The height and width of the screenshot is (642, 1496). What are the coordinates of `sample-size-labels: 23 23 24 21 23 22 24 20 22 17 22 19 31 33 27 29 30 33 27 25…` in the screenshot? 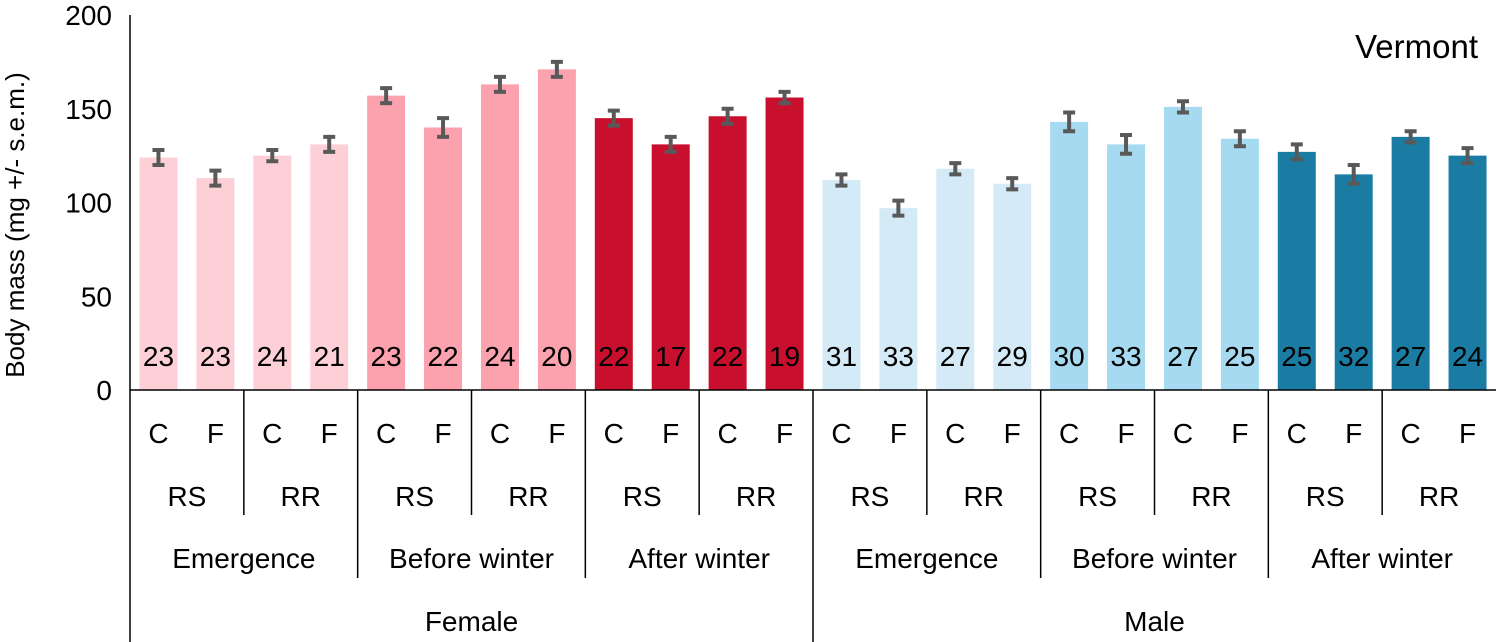 It's located at (813, 356).